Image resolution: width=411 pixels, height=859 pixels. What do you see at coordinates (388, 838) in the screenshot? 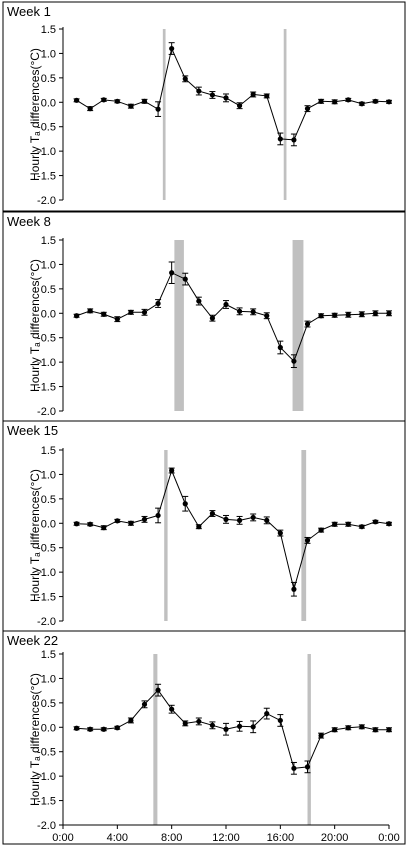
I see `x-tick-label: 0:00` at bounding box center [388, 838].